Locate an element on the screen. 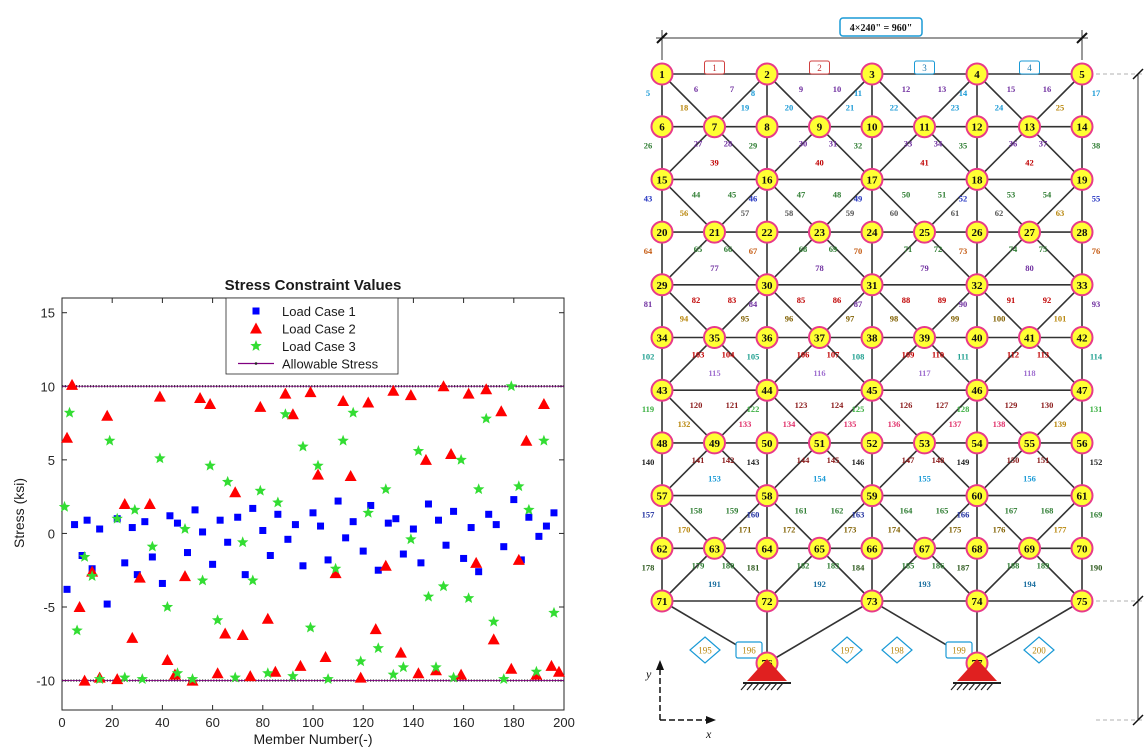  member-label: 80 is located at coordinates (1029, 268).